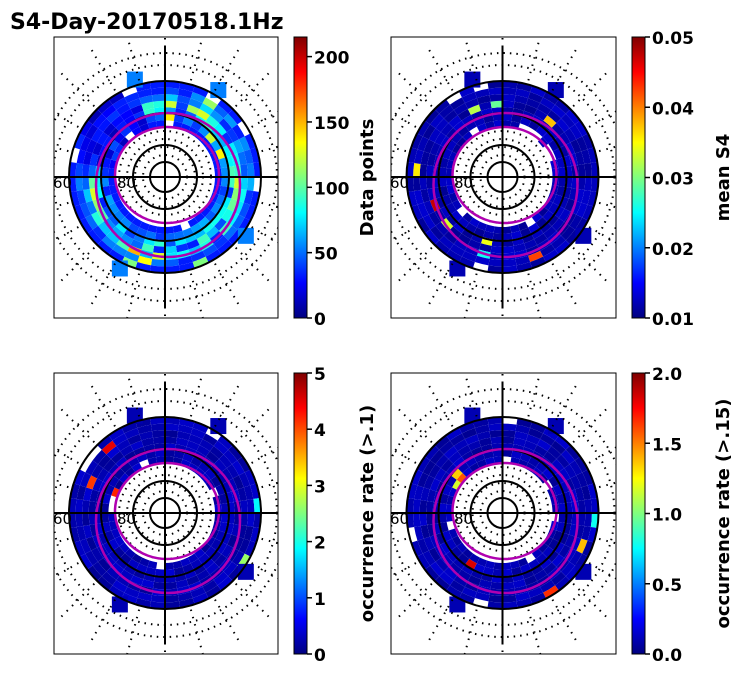  What do you see at coordinates (320, 487) in the screenshot?
I see `colorbar-tick-label: 3` at bounding box center [320, 487].